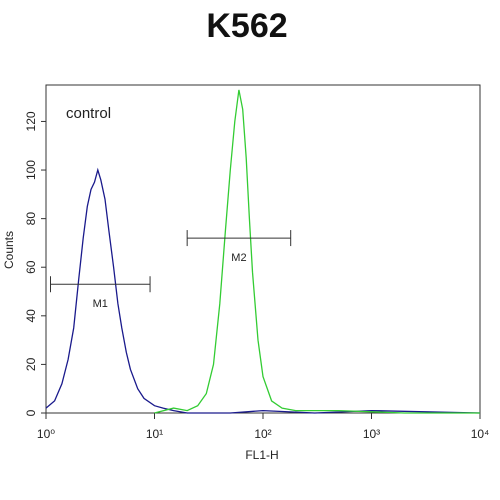 This screenshot has width=500, height=500. What do you see at coordinates (31, 219) in the screenshot?
I see `y-tick-label: 80` at bounding box center [31, 219].